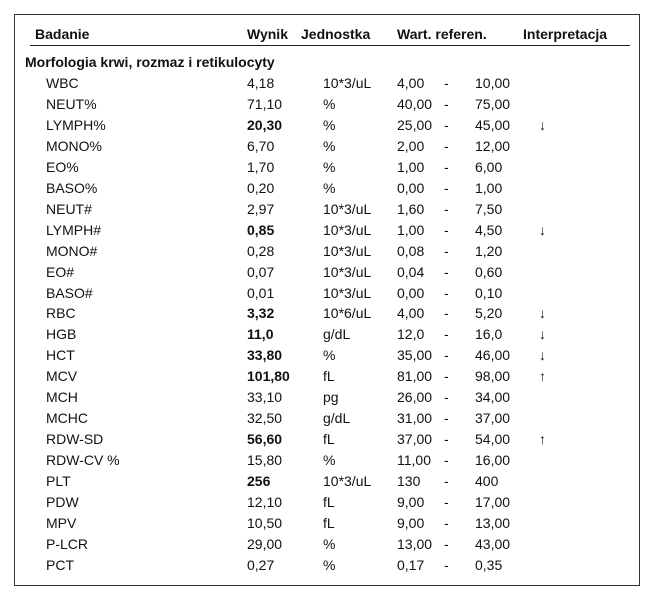 Image resolution: width=650 pixels, height=594 pixels. What do you see at coordinates (62, 397) in the screenshot?
I see `test-name: MCH` at bounding box center [62, 397].